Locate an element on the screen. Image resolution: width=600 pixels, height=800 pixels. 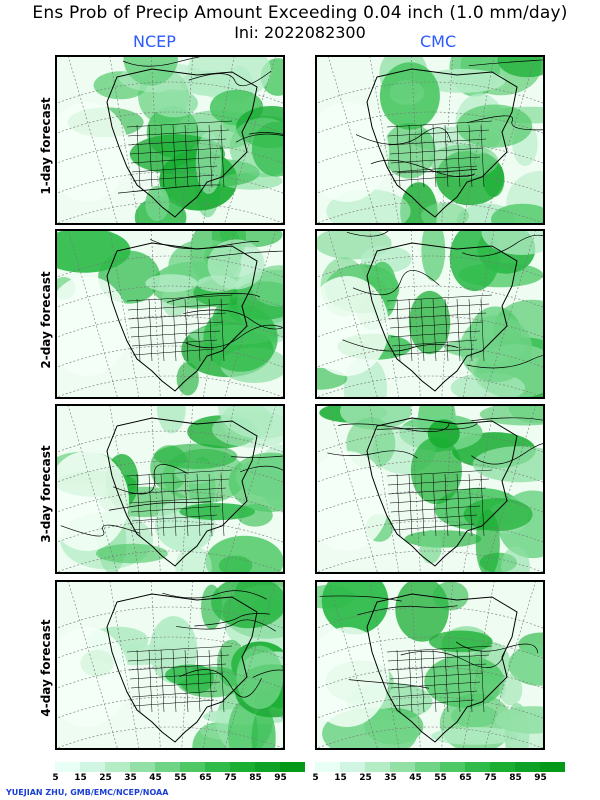
map-panel-cmc-day2 is located at coordinates (430, 314).